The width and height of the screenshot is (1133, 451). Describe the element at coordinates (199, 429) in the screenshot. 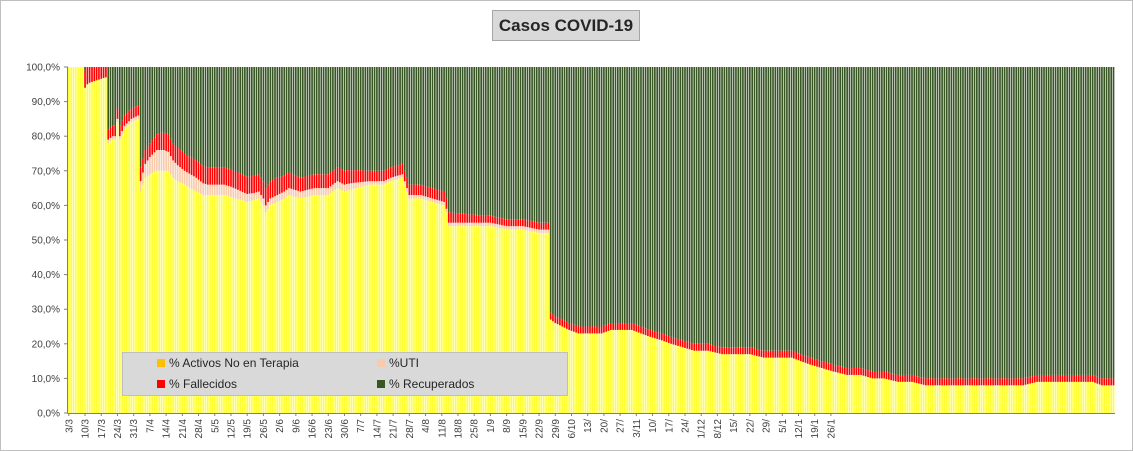

I see `x-tick-label-8: 28/4` at that location.